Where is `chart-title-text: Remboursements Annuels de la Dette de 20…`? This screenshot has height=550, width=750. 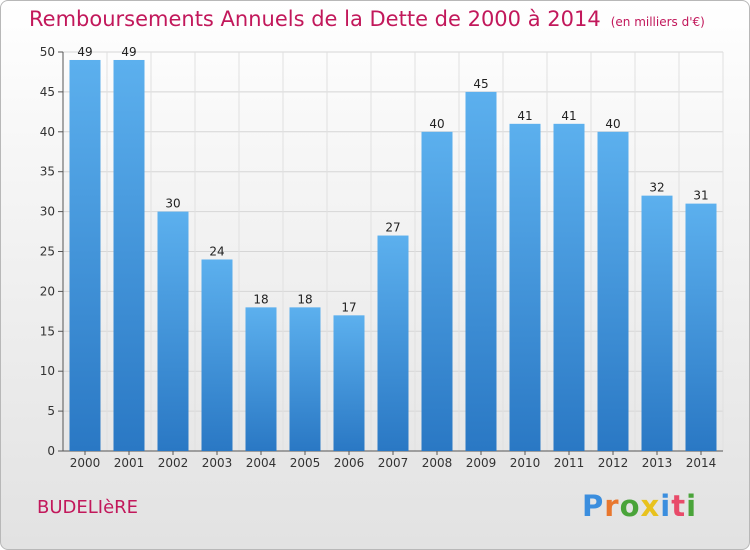 chart-title-text: Remboursements Annuels de la Dette de 20… is located at coordinates (315, 19).